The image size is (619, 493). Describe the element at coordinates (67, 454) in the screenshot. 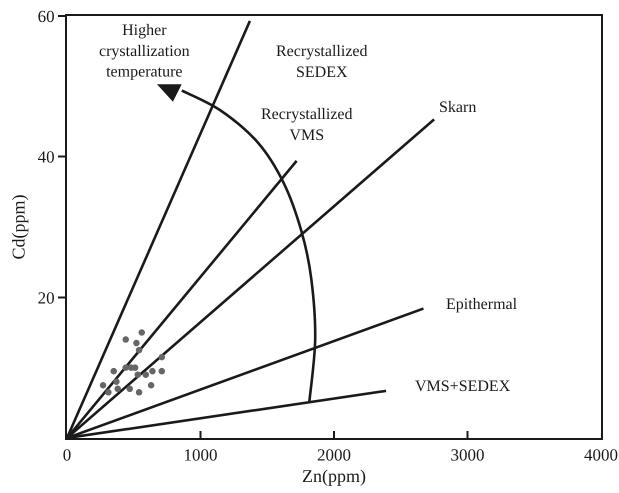

I see `x-tick-label: 0` at that location.